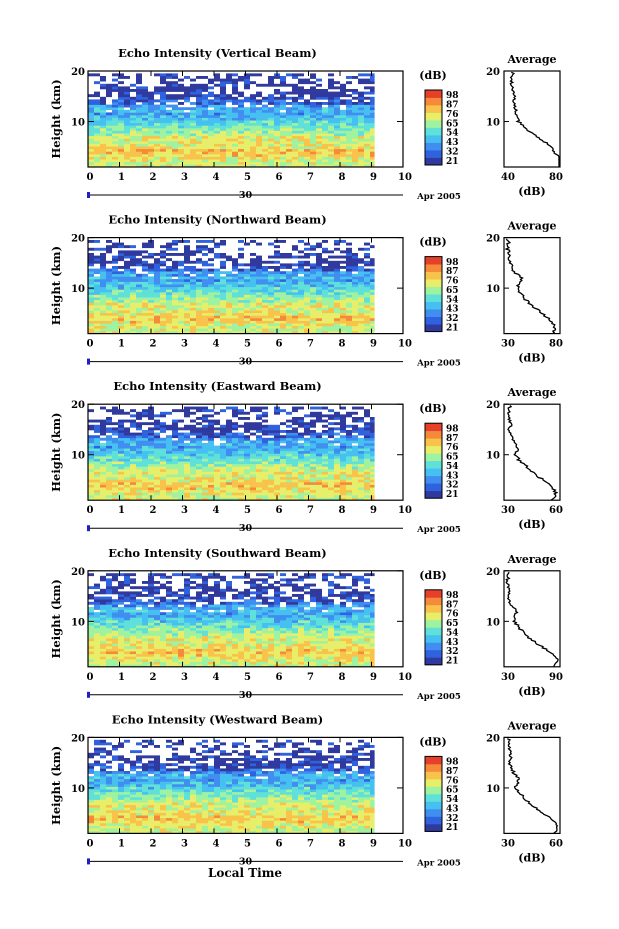  Describe the element at coordinates (452, 143) in the screenshot. I see `colorbar-tick-label: 43` at that location.